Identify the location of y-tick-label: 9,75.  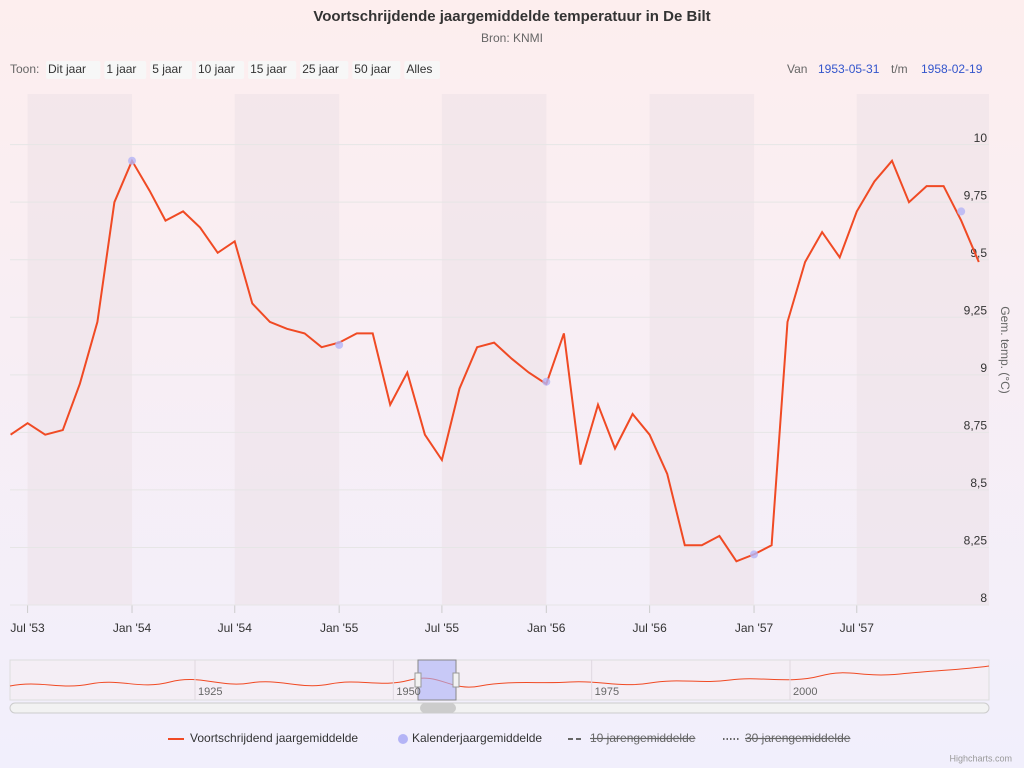
(976, 195).